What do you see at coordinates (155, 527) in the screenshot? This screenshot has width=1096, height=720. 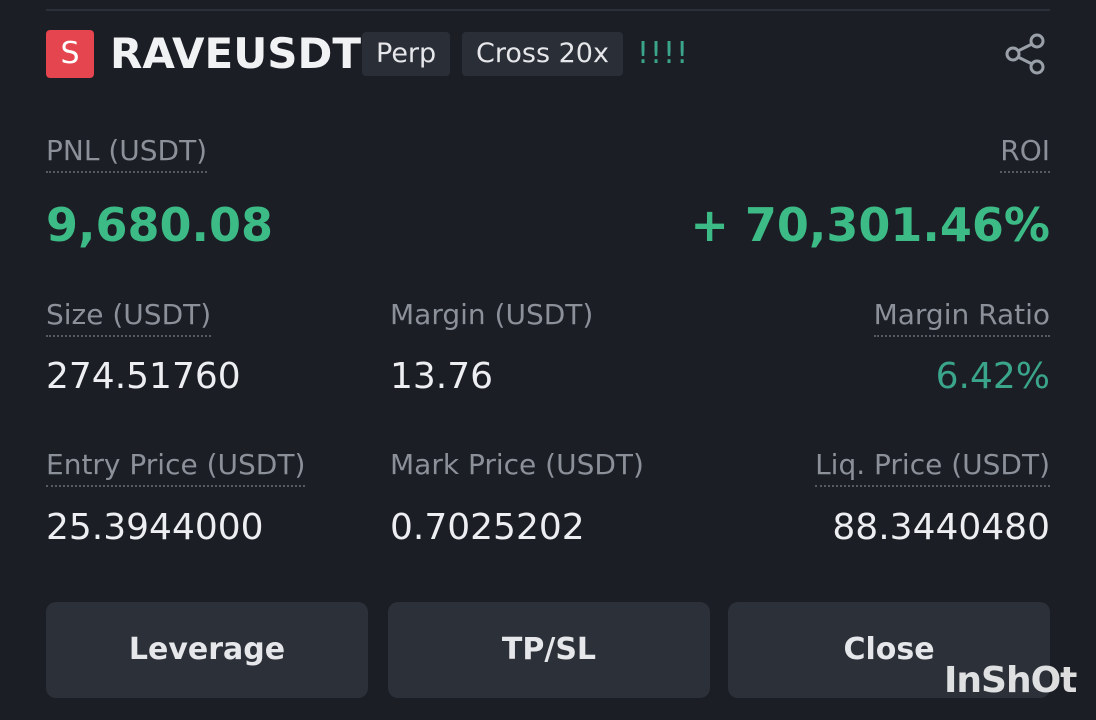 I see `field-value: 25.3944000` at bounding box center [155, 527].